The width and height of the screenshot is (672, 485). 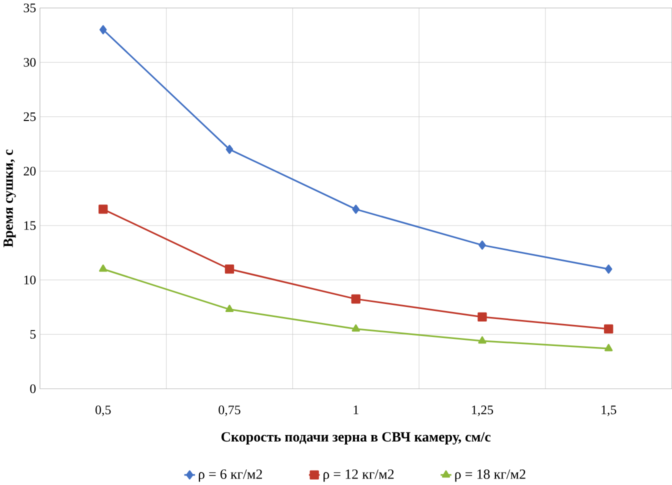 I want to click on y-tick-label: 5, so click(x=33, y=334).